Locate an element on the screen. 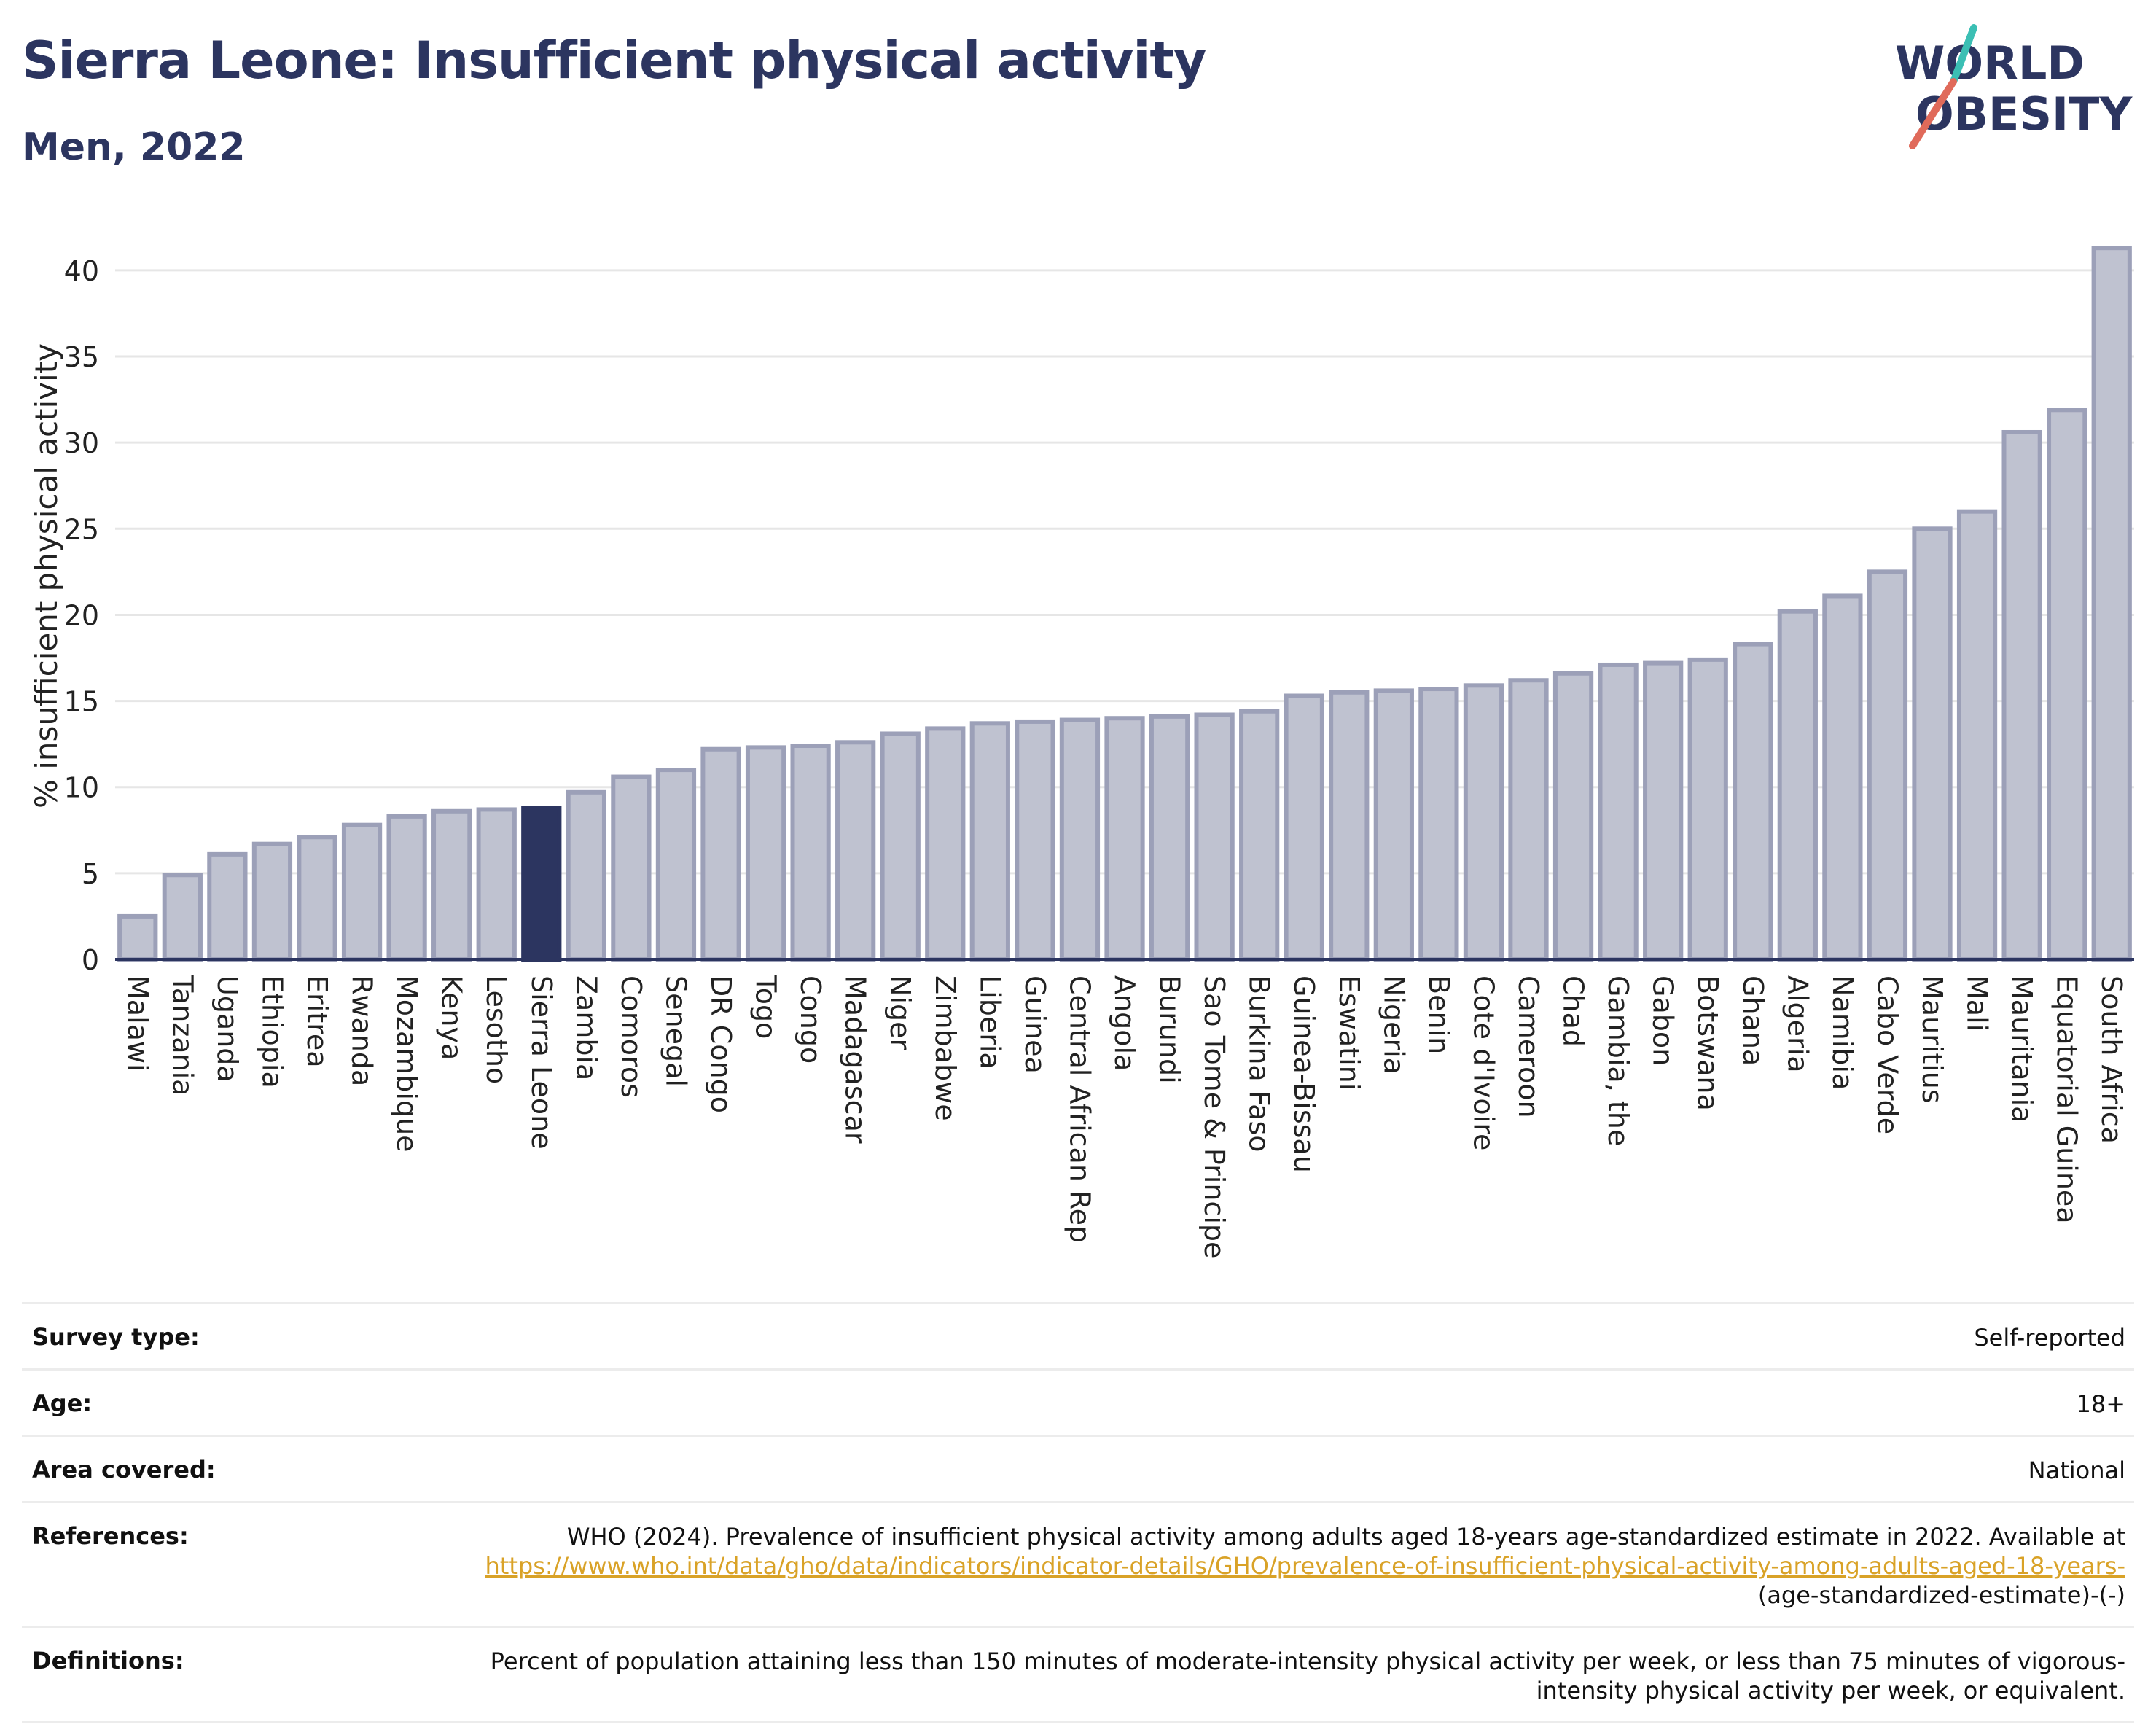 The image size is (2156, 1735). survey-type-label: Survey type: is located at coordinates (116, 1337).